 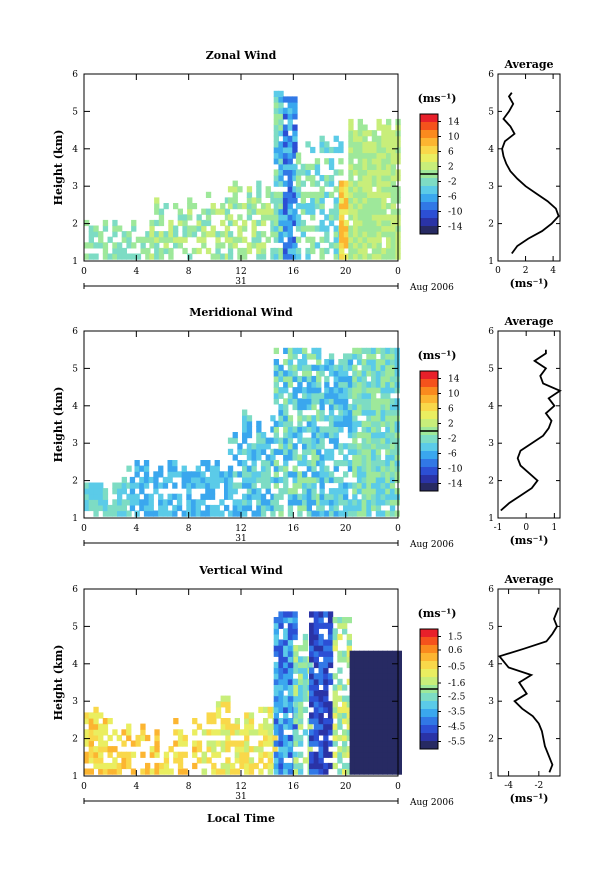 What do you see at coordinates (491, 369) in the screenshot?
I see `profile-y-tick-label: 5` at bounding box center [491, 369].